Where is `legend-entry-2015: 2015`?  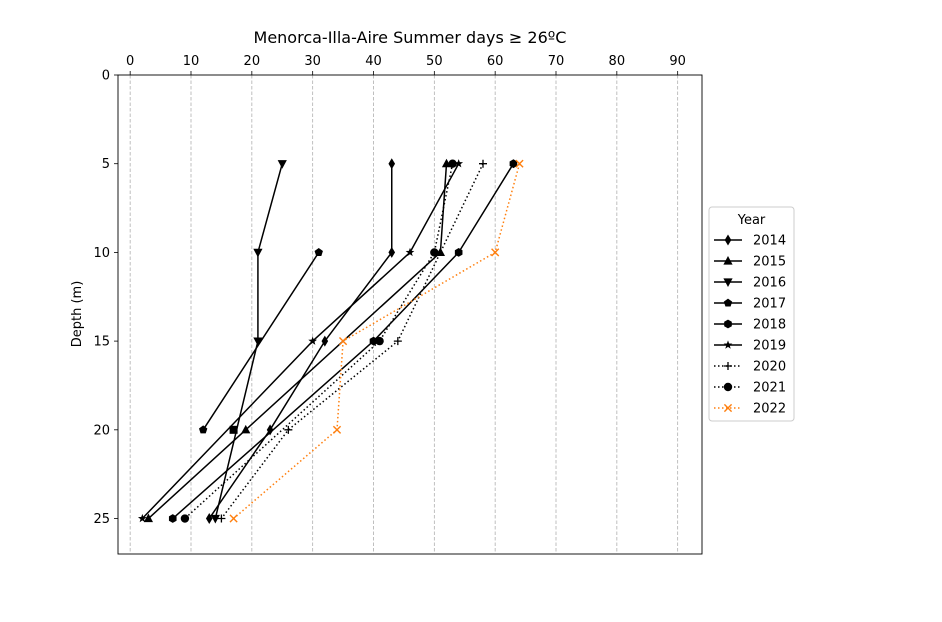
legend-entry-2015: 2015 is located at coordinates (750, 262).